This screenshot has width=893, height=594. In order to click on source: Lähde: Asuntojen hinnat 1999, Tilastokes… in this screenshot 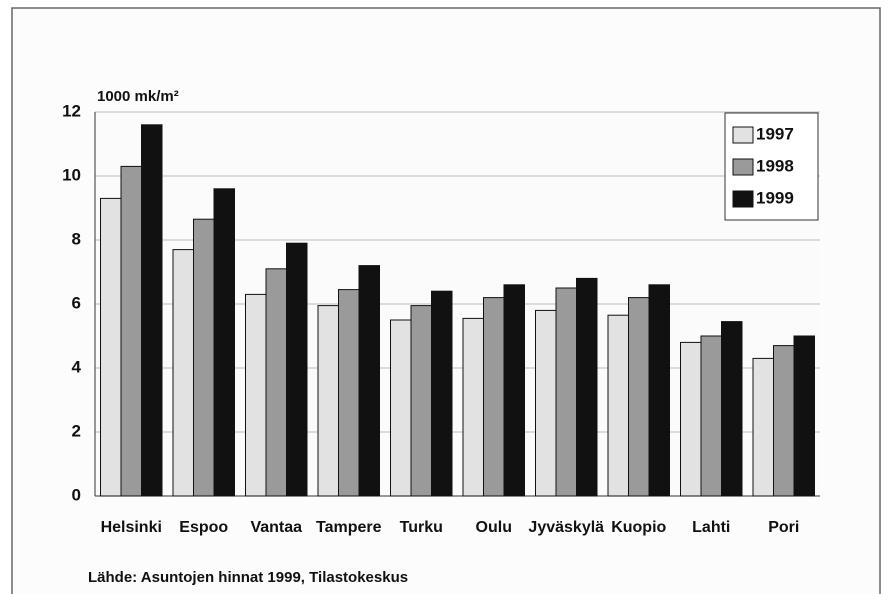, I will do `click(248, 577)`.